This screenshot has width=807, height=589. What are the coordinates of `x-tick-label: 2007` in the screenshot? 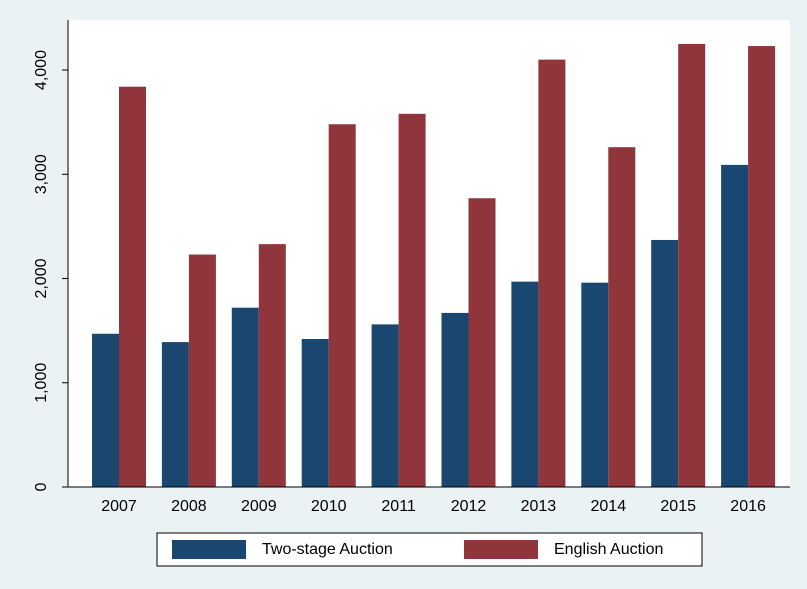 It's located at (119, 506).